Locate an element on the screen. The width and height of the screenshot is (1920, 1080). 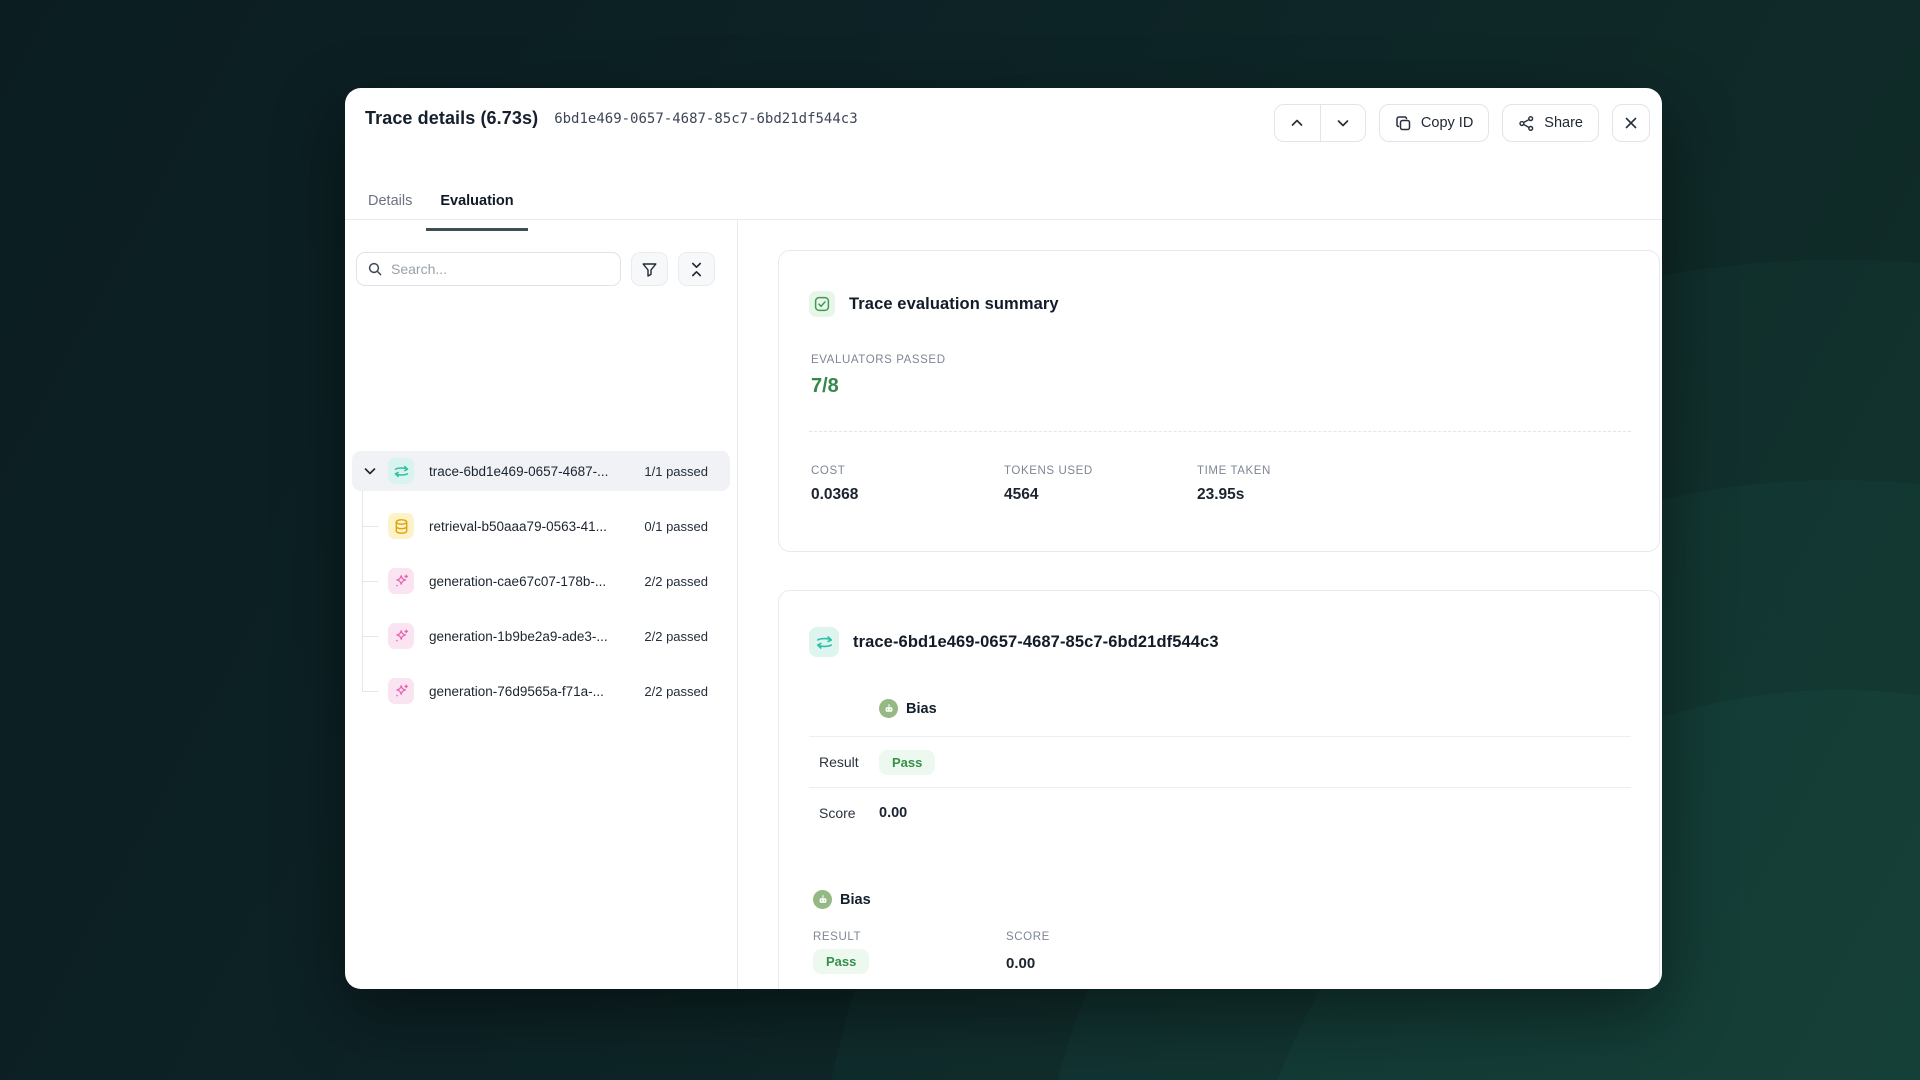
tree-row-generation-3: generation-76d9565a-f71a-... 2/2 passed is located at coordinates (541, 691).